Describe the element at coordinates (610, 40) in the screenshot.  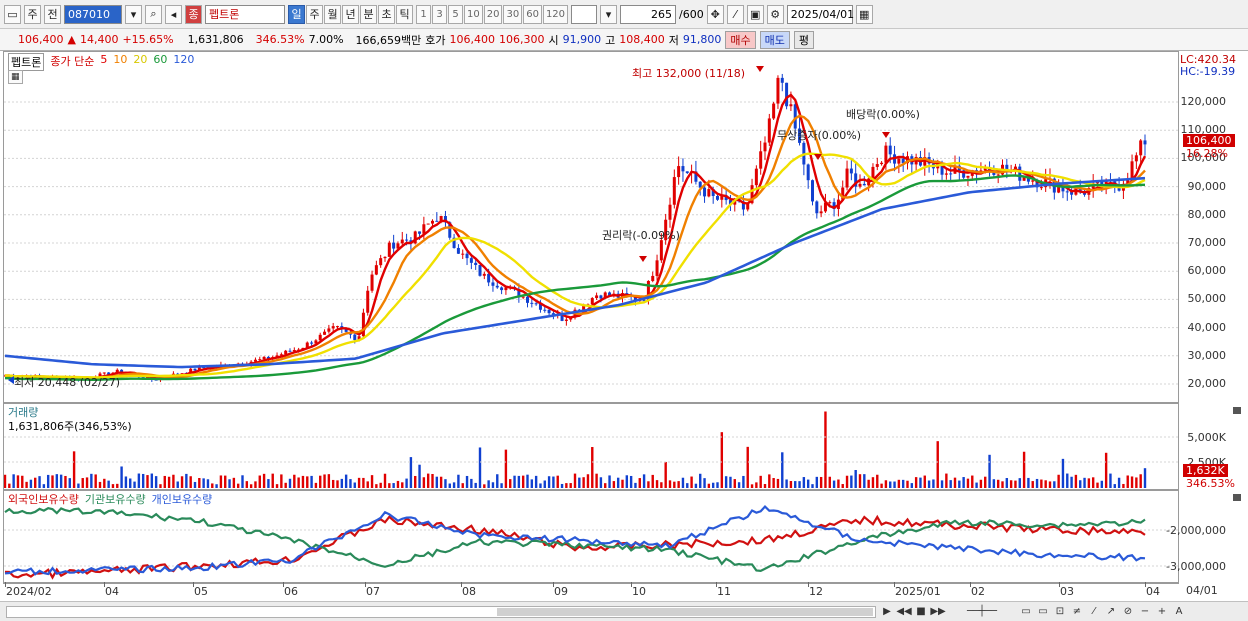
I see `high-label: 고` at that location.